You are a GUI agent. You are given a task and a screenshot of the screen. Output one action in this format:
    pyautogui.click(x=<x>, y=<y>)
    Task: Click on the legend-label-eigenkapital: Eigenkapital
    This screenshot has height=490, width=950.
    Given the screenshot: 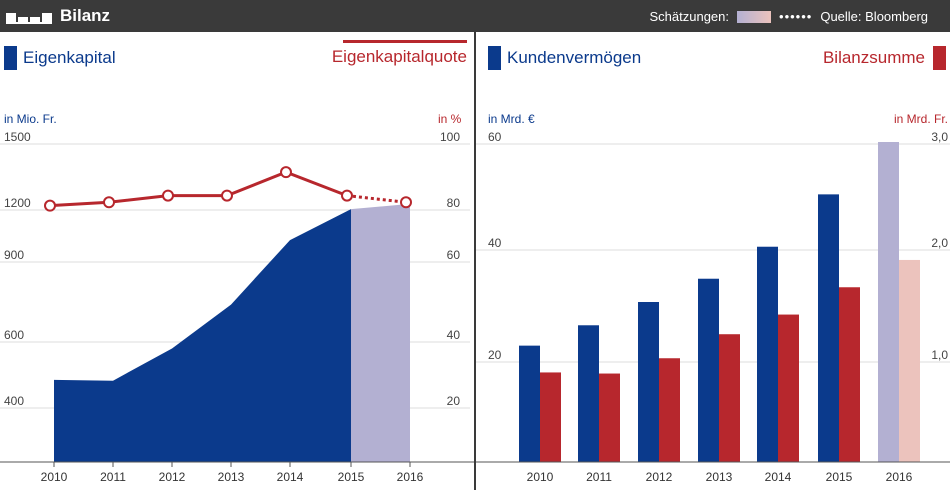 What is the action you would take?
    pyautogui.click(x=69, y=57)
    